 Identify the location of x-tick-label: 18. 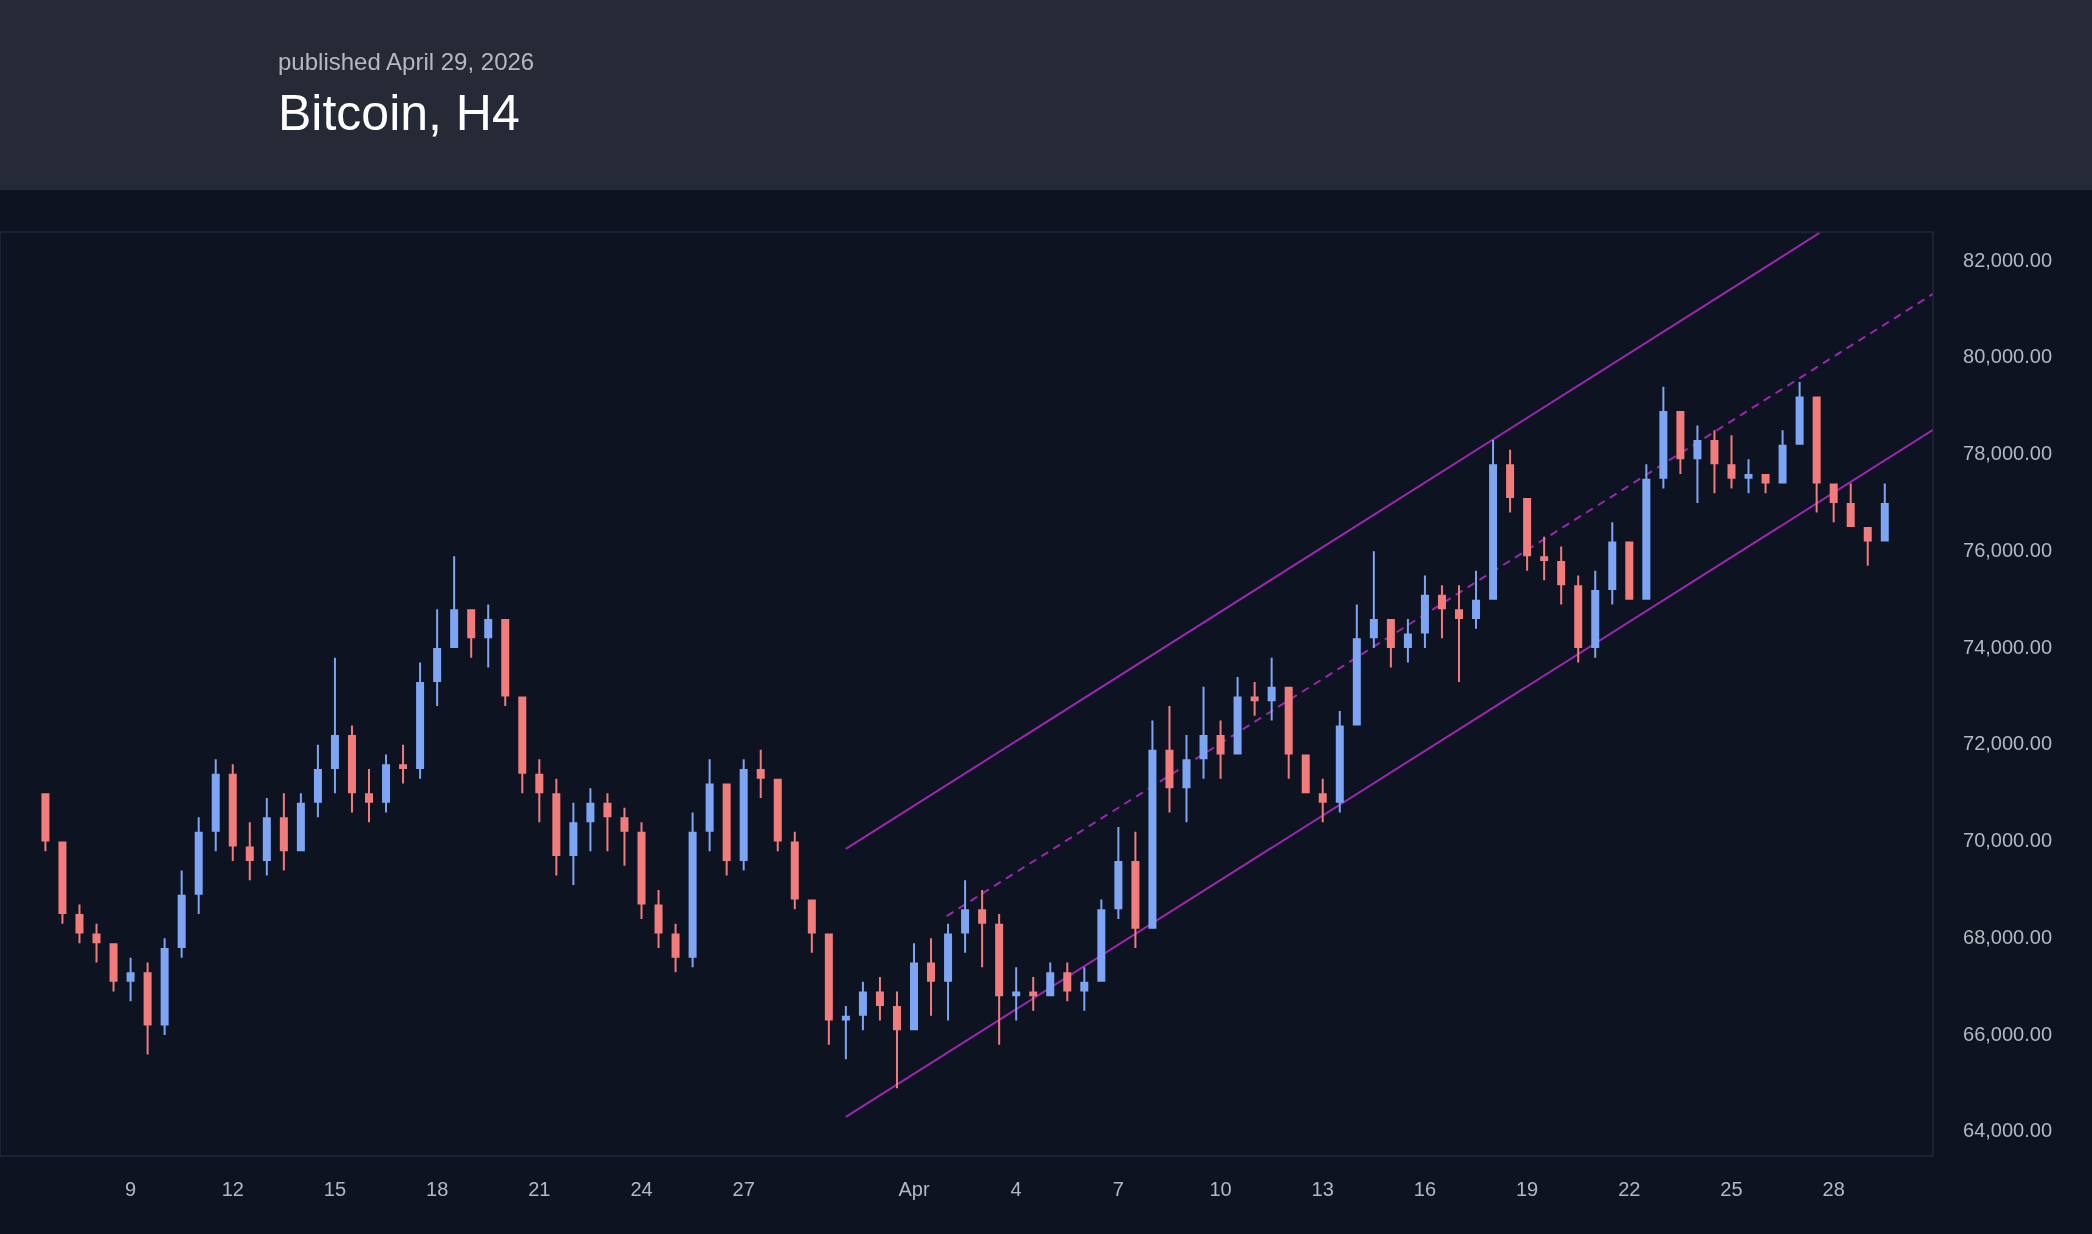
(437, 1188).